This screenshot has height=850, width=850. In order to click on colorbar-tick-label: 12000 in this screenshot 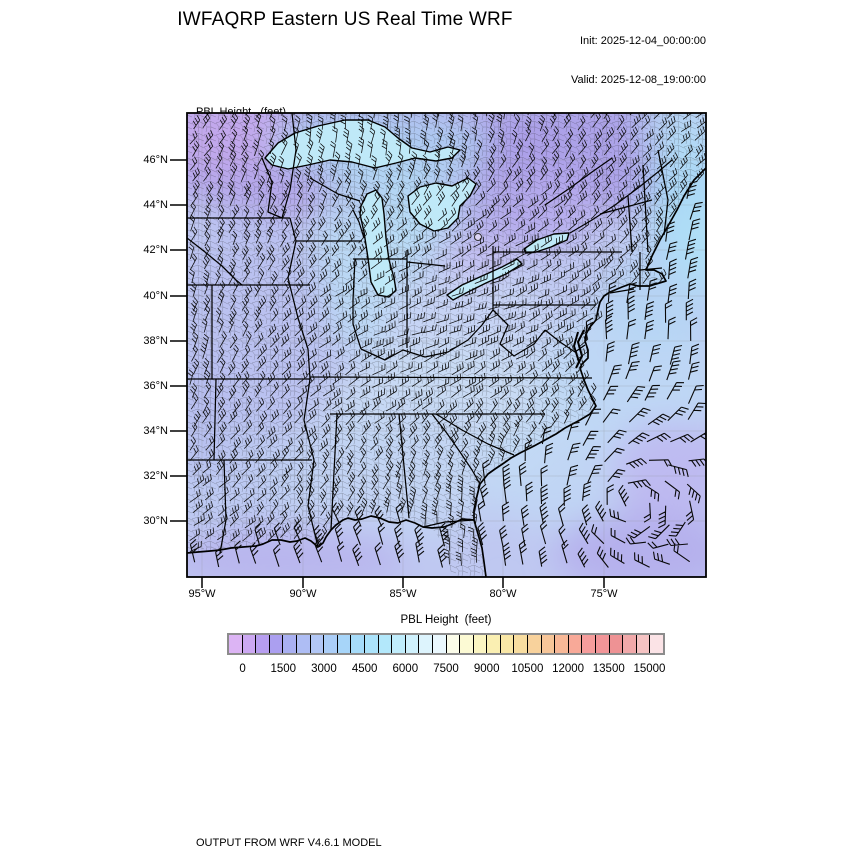, I will do `click(568, 669)`.